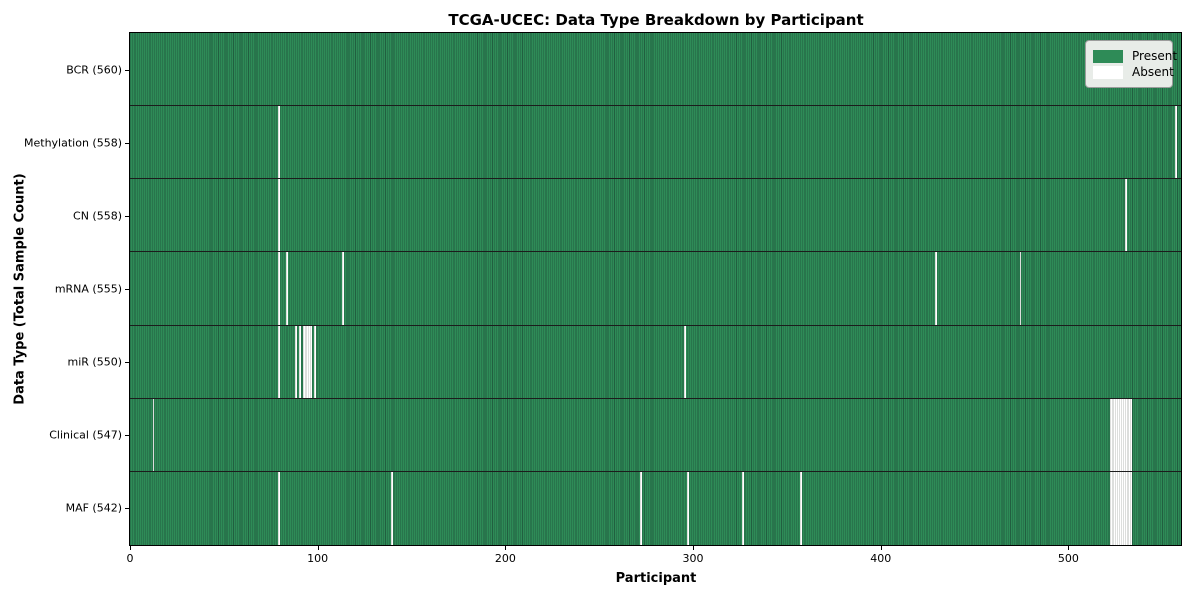 The image size is (1200, 600). I want to click on legend-label-absent: Absent, so click(1153, 72).